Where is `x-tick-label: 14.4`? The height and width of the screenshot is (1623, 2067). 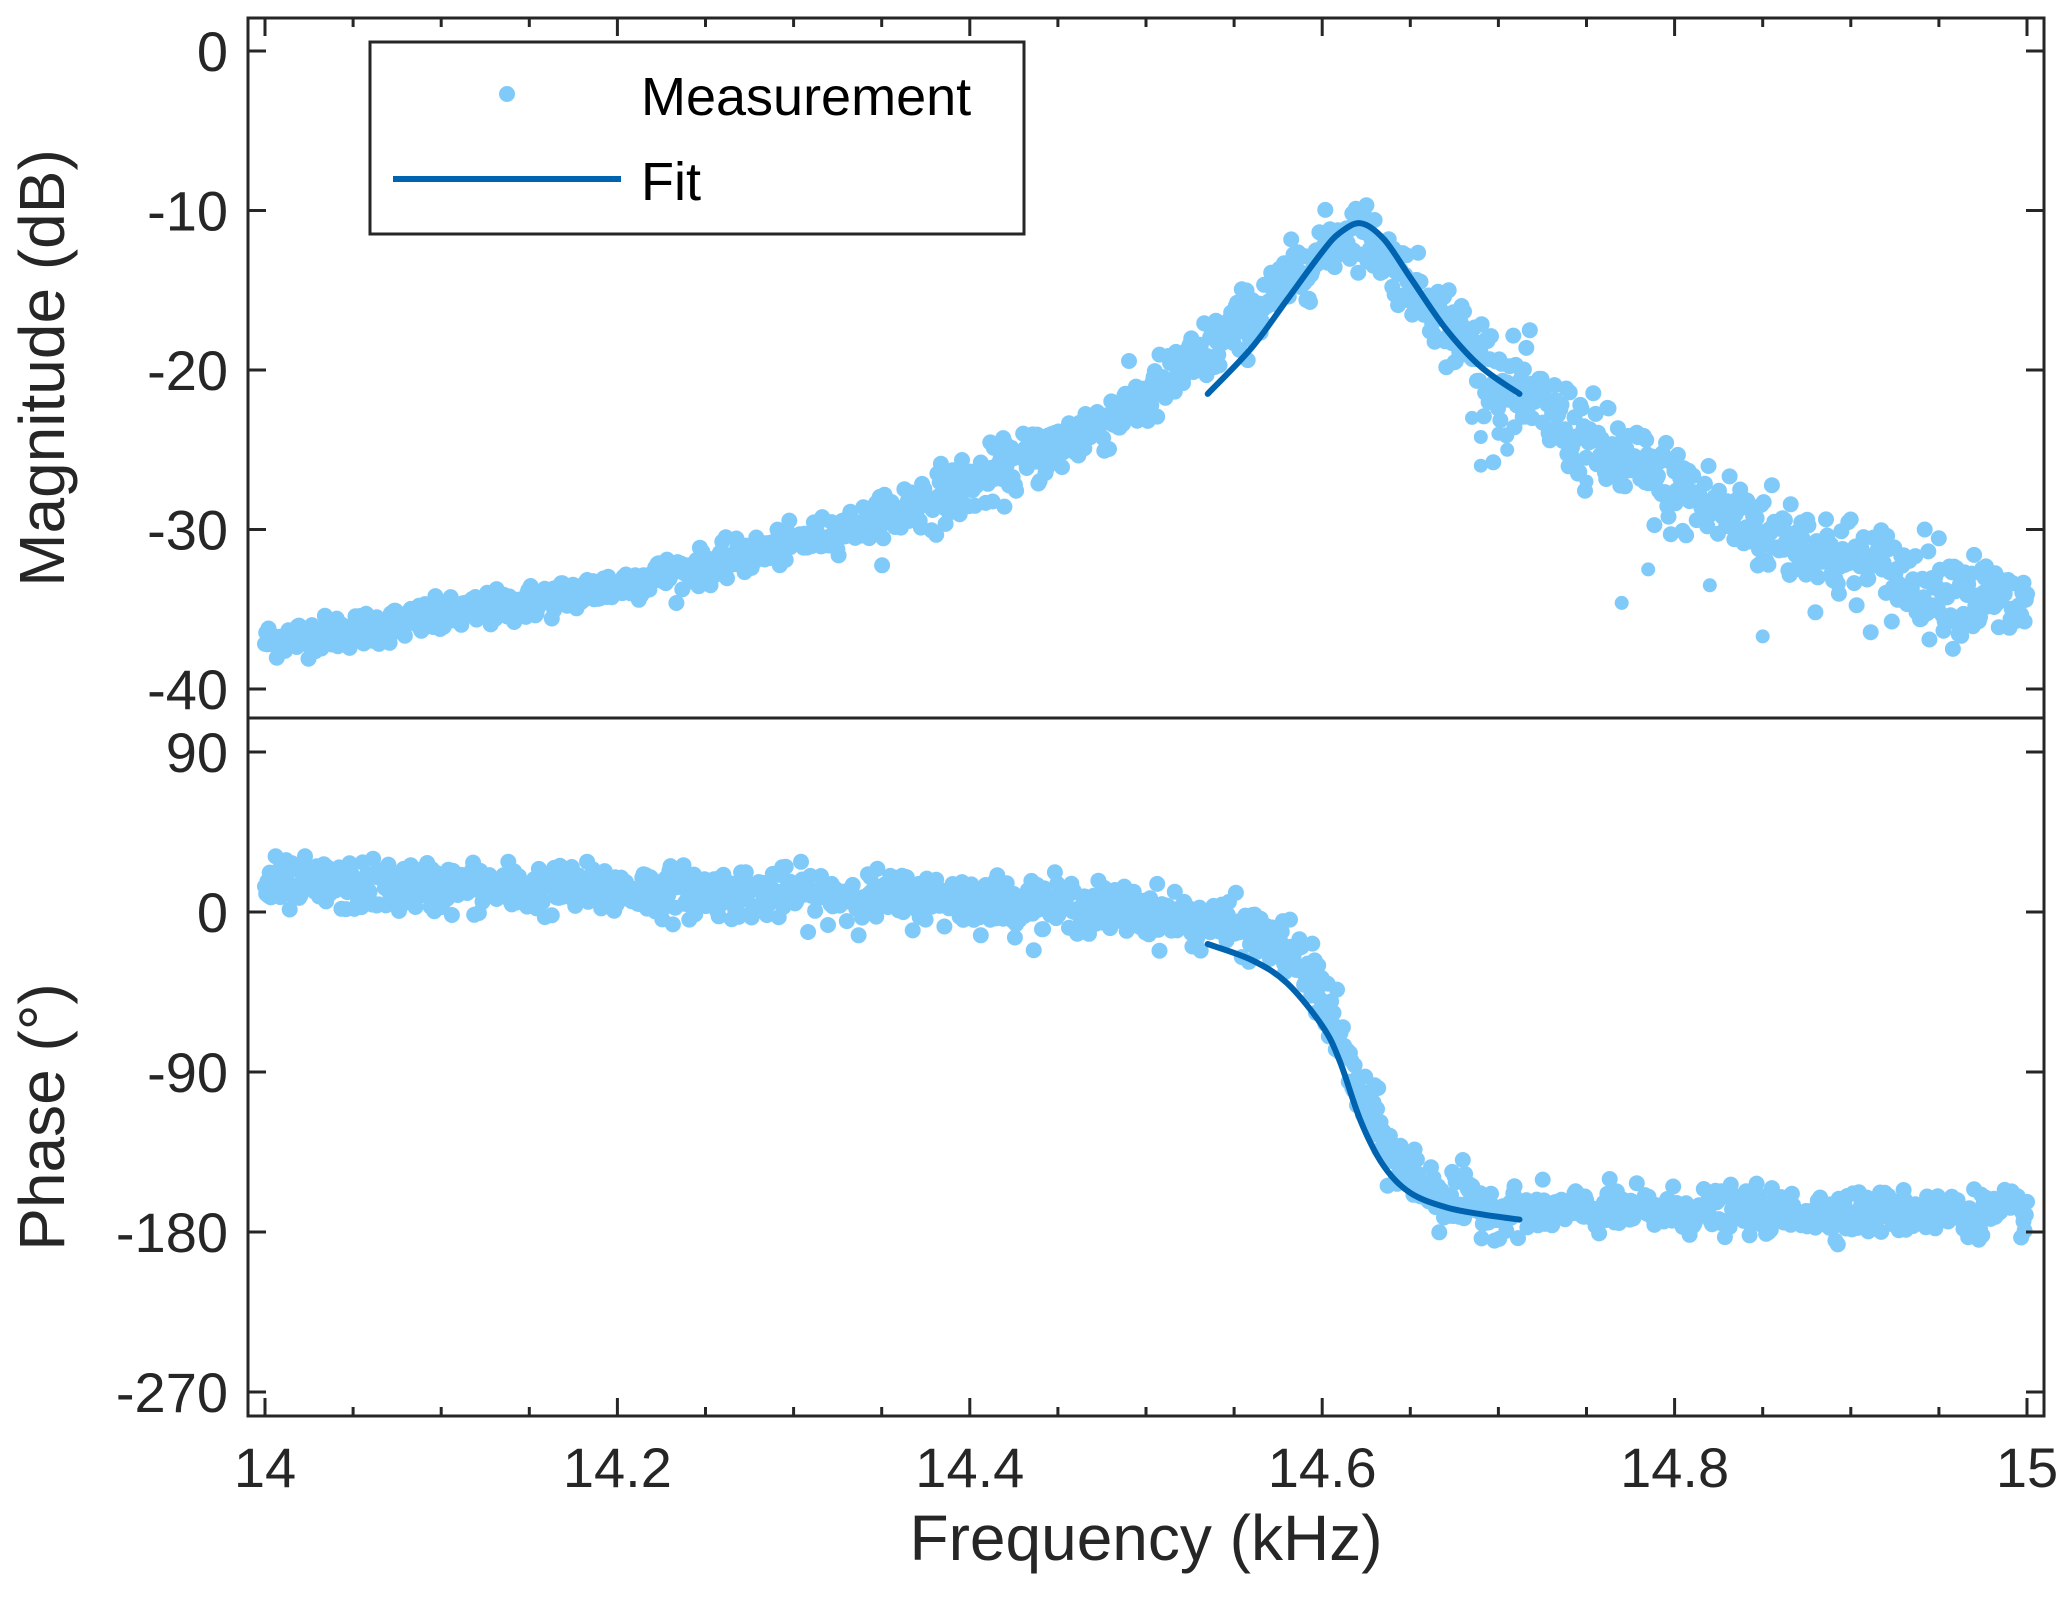
x-tick-label: 14.4 is located at coordinates (969, 1467).